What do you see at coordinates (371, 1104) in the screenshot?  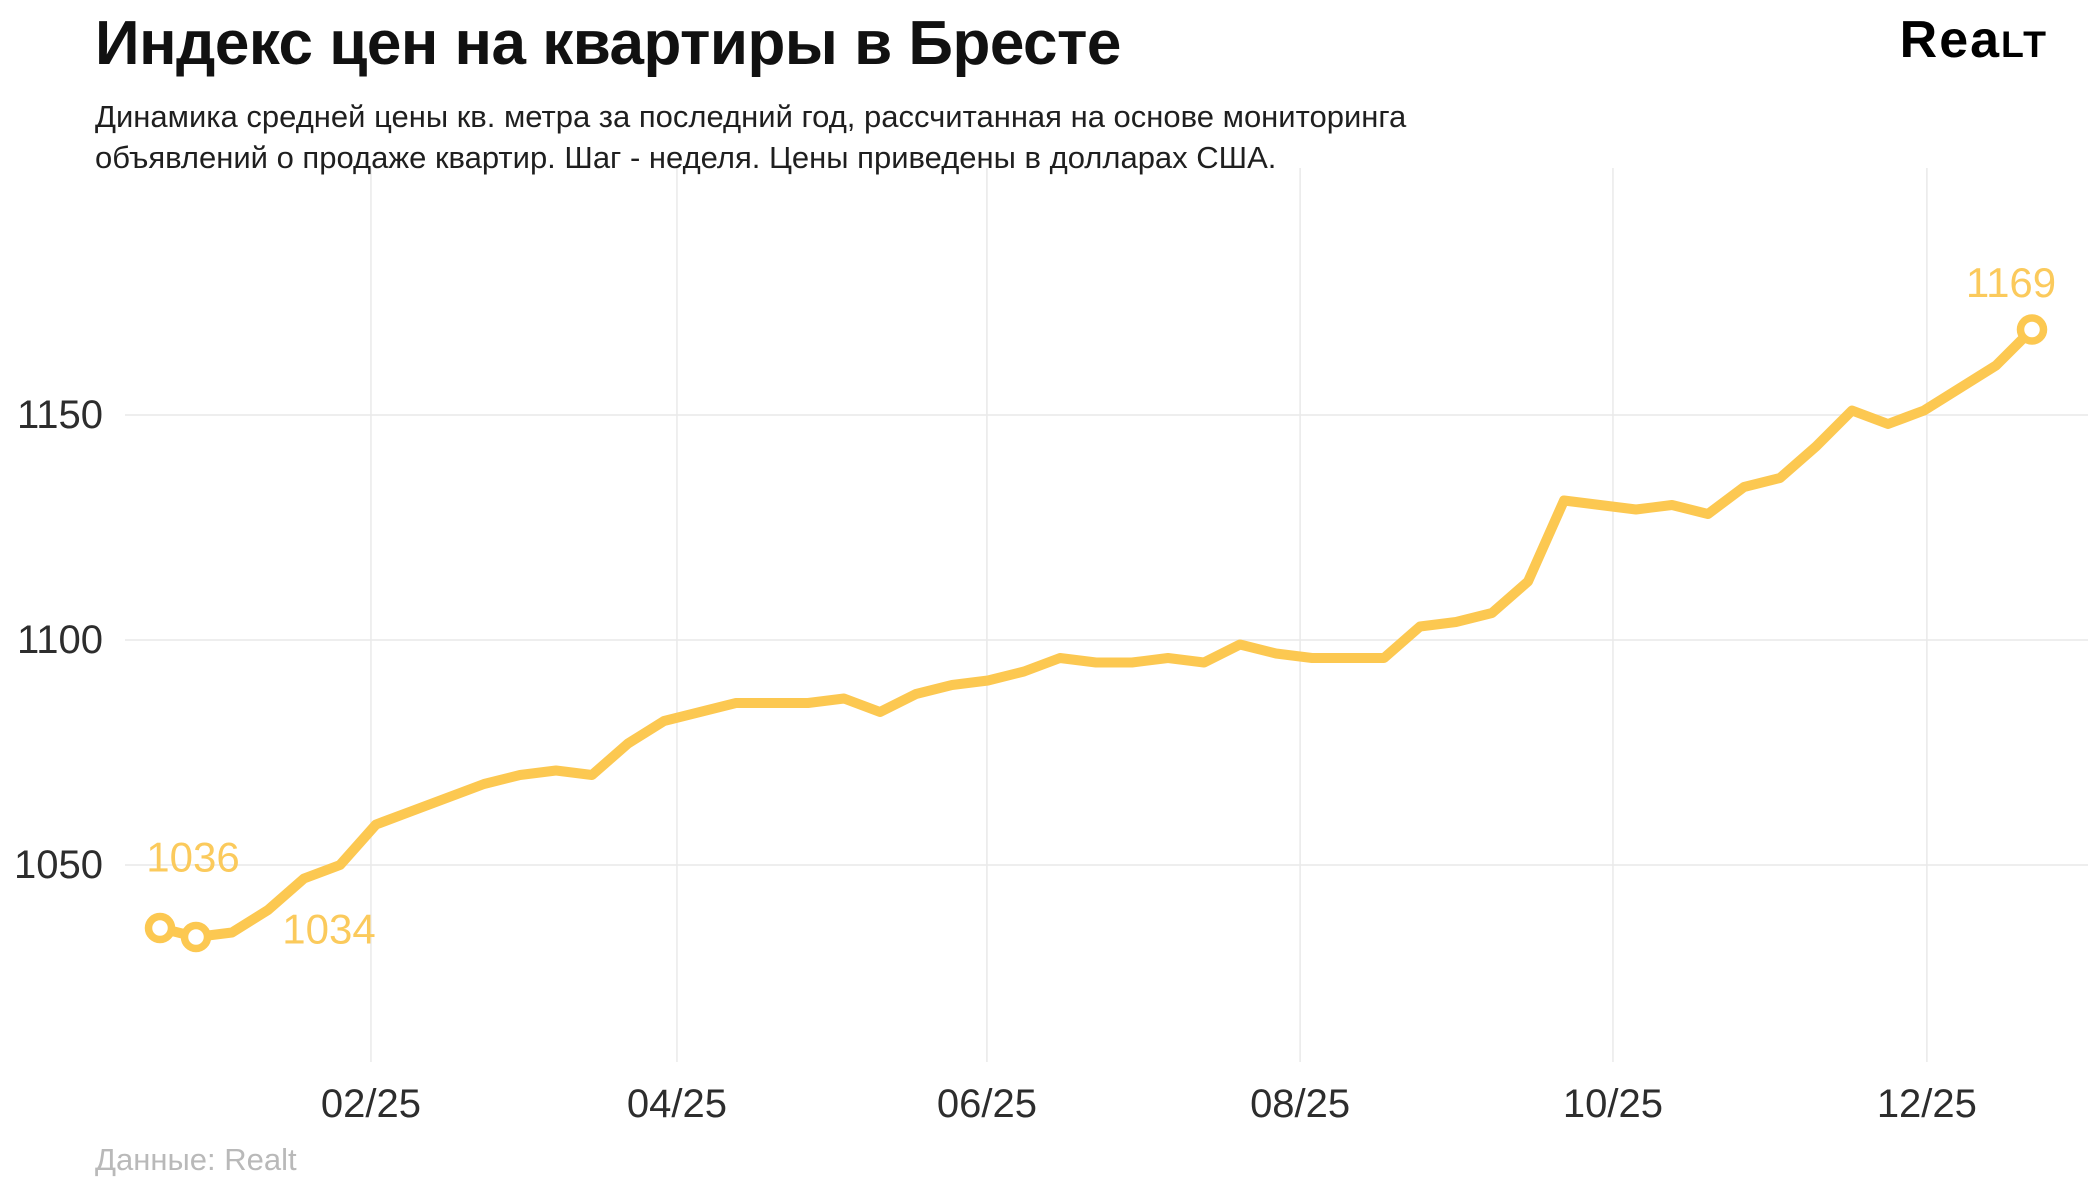 I see `x-axis-label-02-25: 02/25` at bounding box center [371, 1104].